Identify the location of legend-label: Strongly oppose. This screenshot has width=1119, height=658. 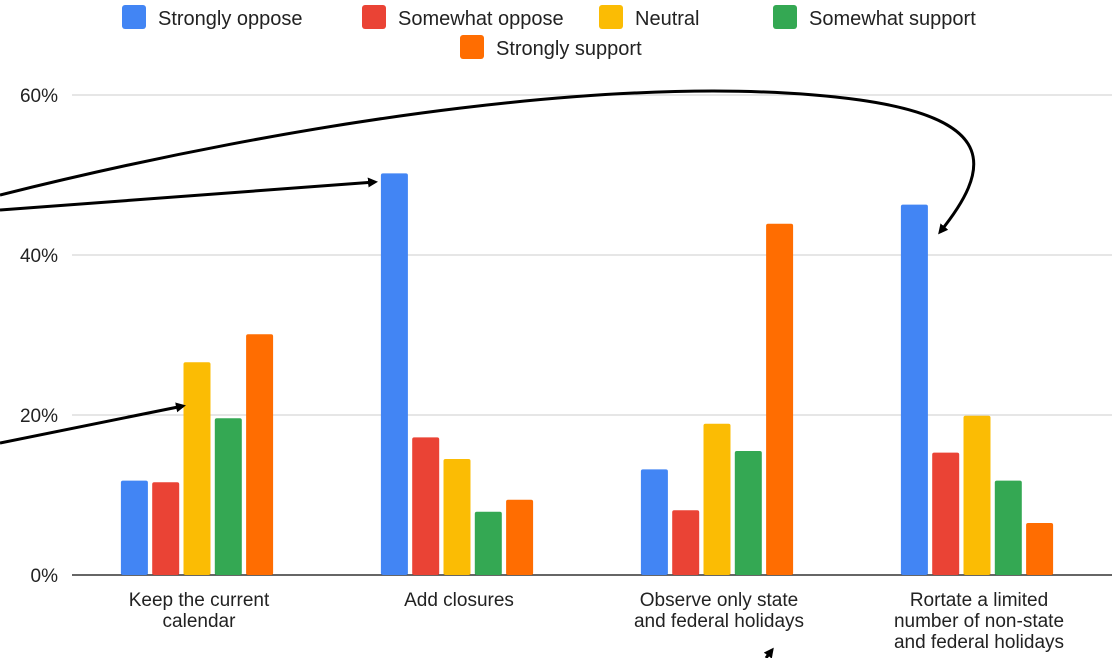
(230, 19).